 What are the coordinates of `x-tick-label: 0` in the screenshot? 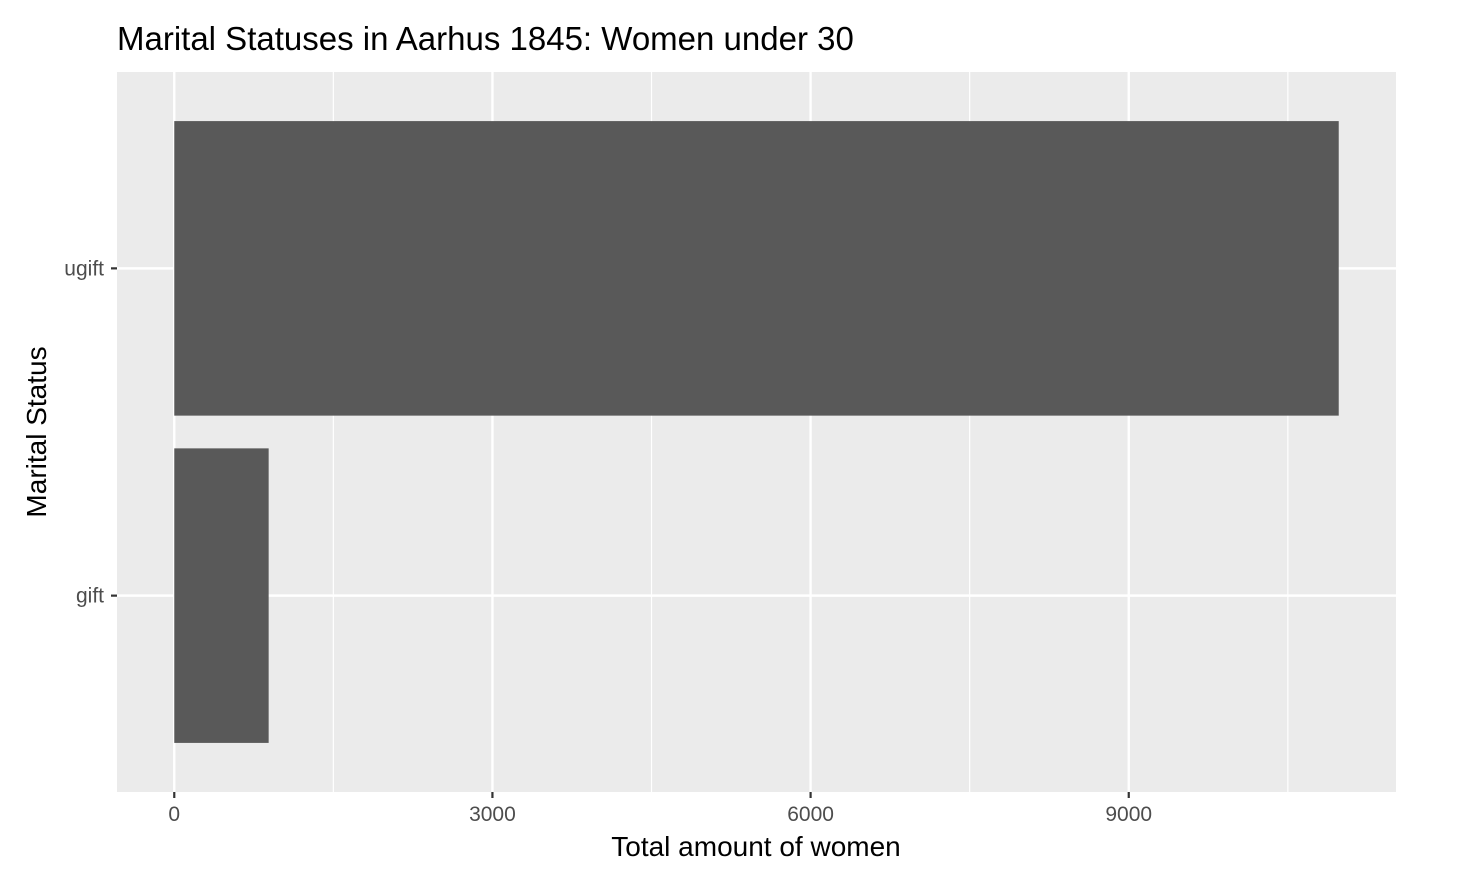 It's located at (174, 814).